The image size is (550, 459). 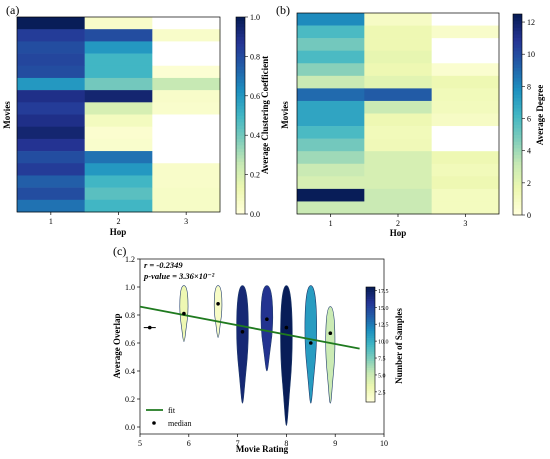 What do you see at coordinates (130, 315) in the screenshot?
I see `y-tick-label: 0.8` at bounding box center [130, 315].